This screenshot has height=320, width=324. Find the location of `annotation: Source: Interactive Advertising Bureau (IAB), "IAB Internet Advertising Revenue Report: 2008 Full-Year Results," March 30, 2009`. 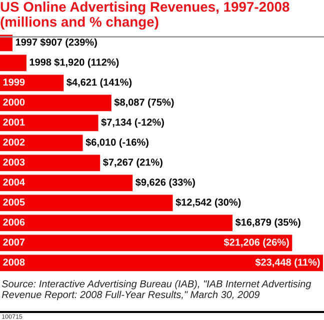

annotation: Source: Interactive Advertising Bureau (IAB), "IAB Internet Advertising Revenue Report: 2008 Full-Year Results," March 30, 2009 is located at coordinates (157, 290).